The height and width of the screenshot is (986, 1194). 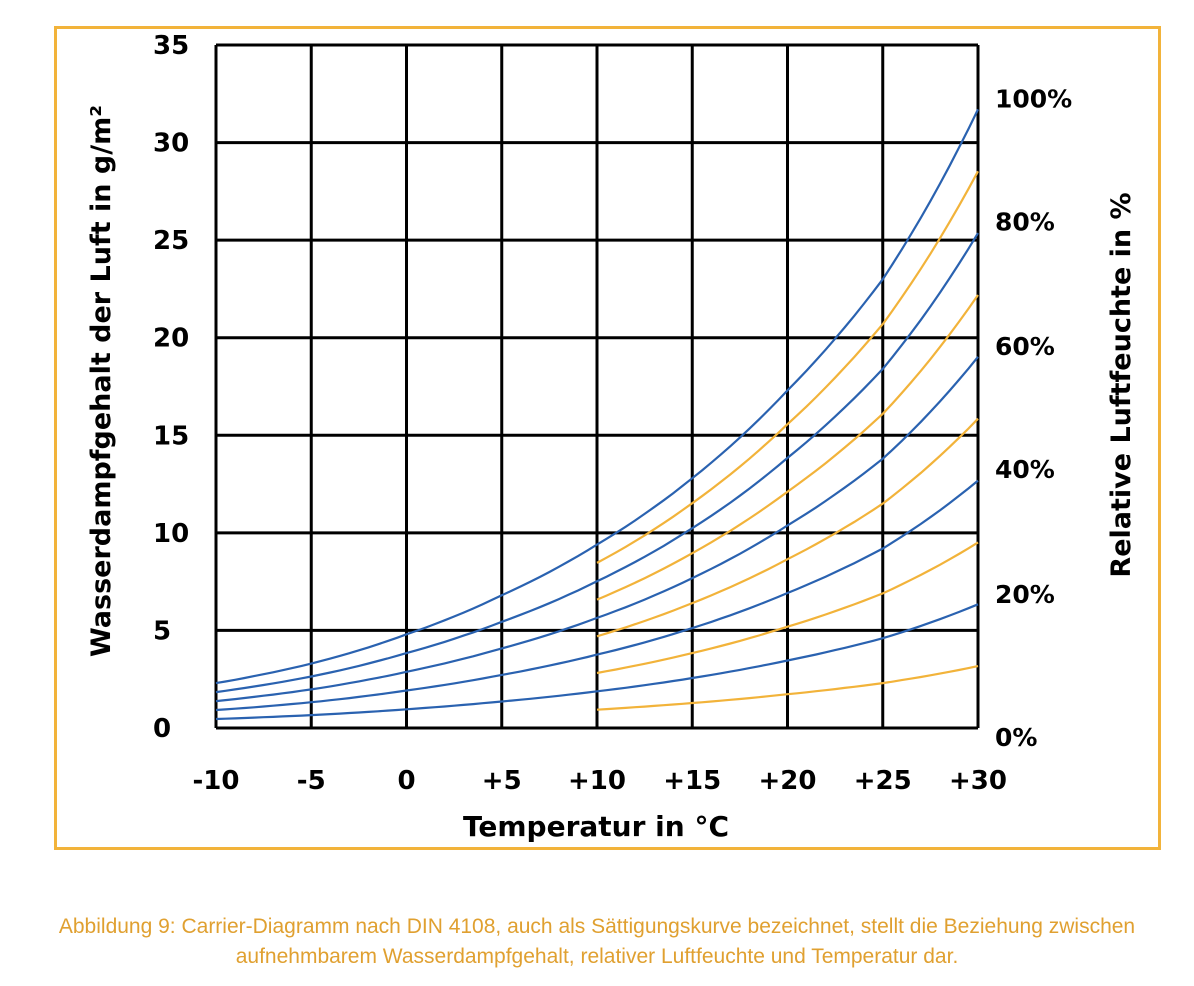 I want to click on y2-tick-label: 100%, so click(x=1033, y=98).